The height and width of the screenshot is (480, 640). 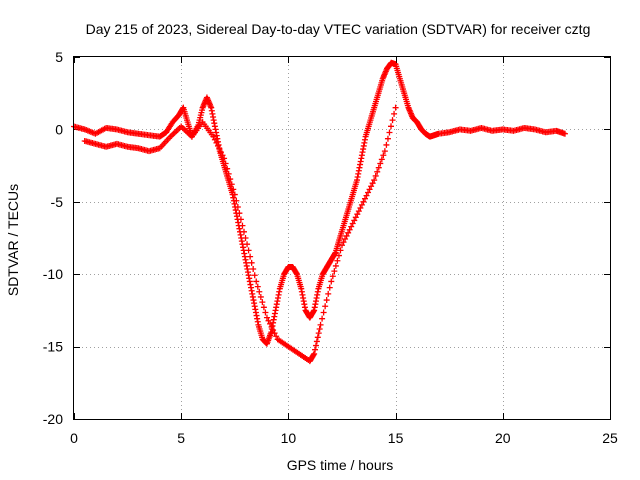 What do you see at coordinates (396, 438) in the screenshot?
I see `x-tick-label: 15` at bounding box center [396, 438].